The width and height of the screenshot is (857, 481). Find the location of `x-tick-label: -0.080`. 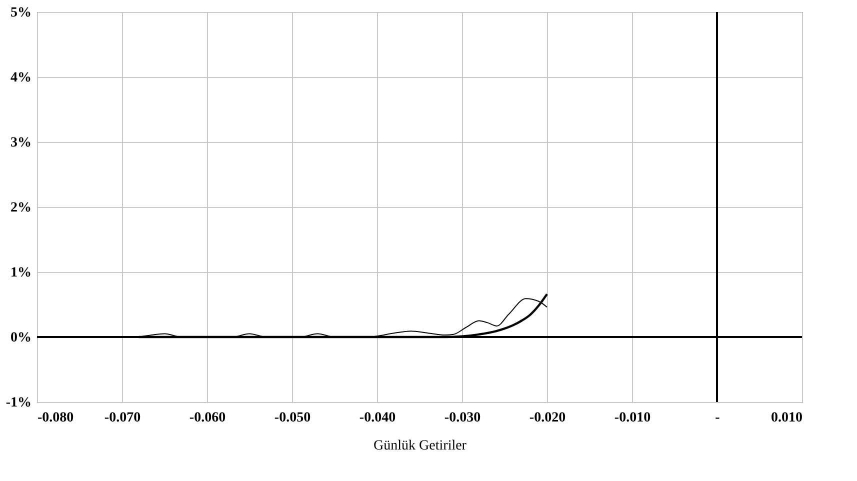

x-tick-label: -0.080 is located at coordinates (56, 418).